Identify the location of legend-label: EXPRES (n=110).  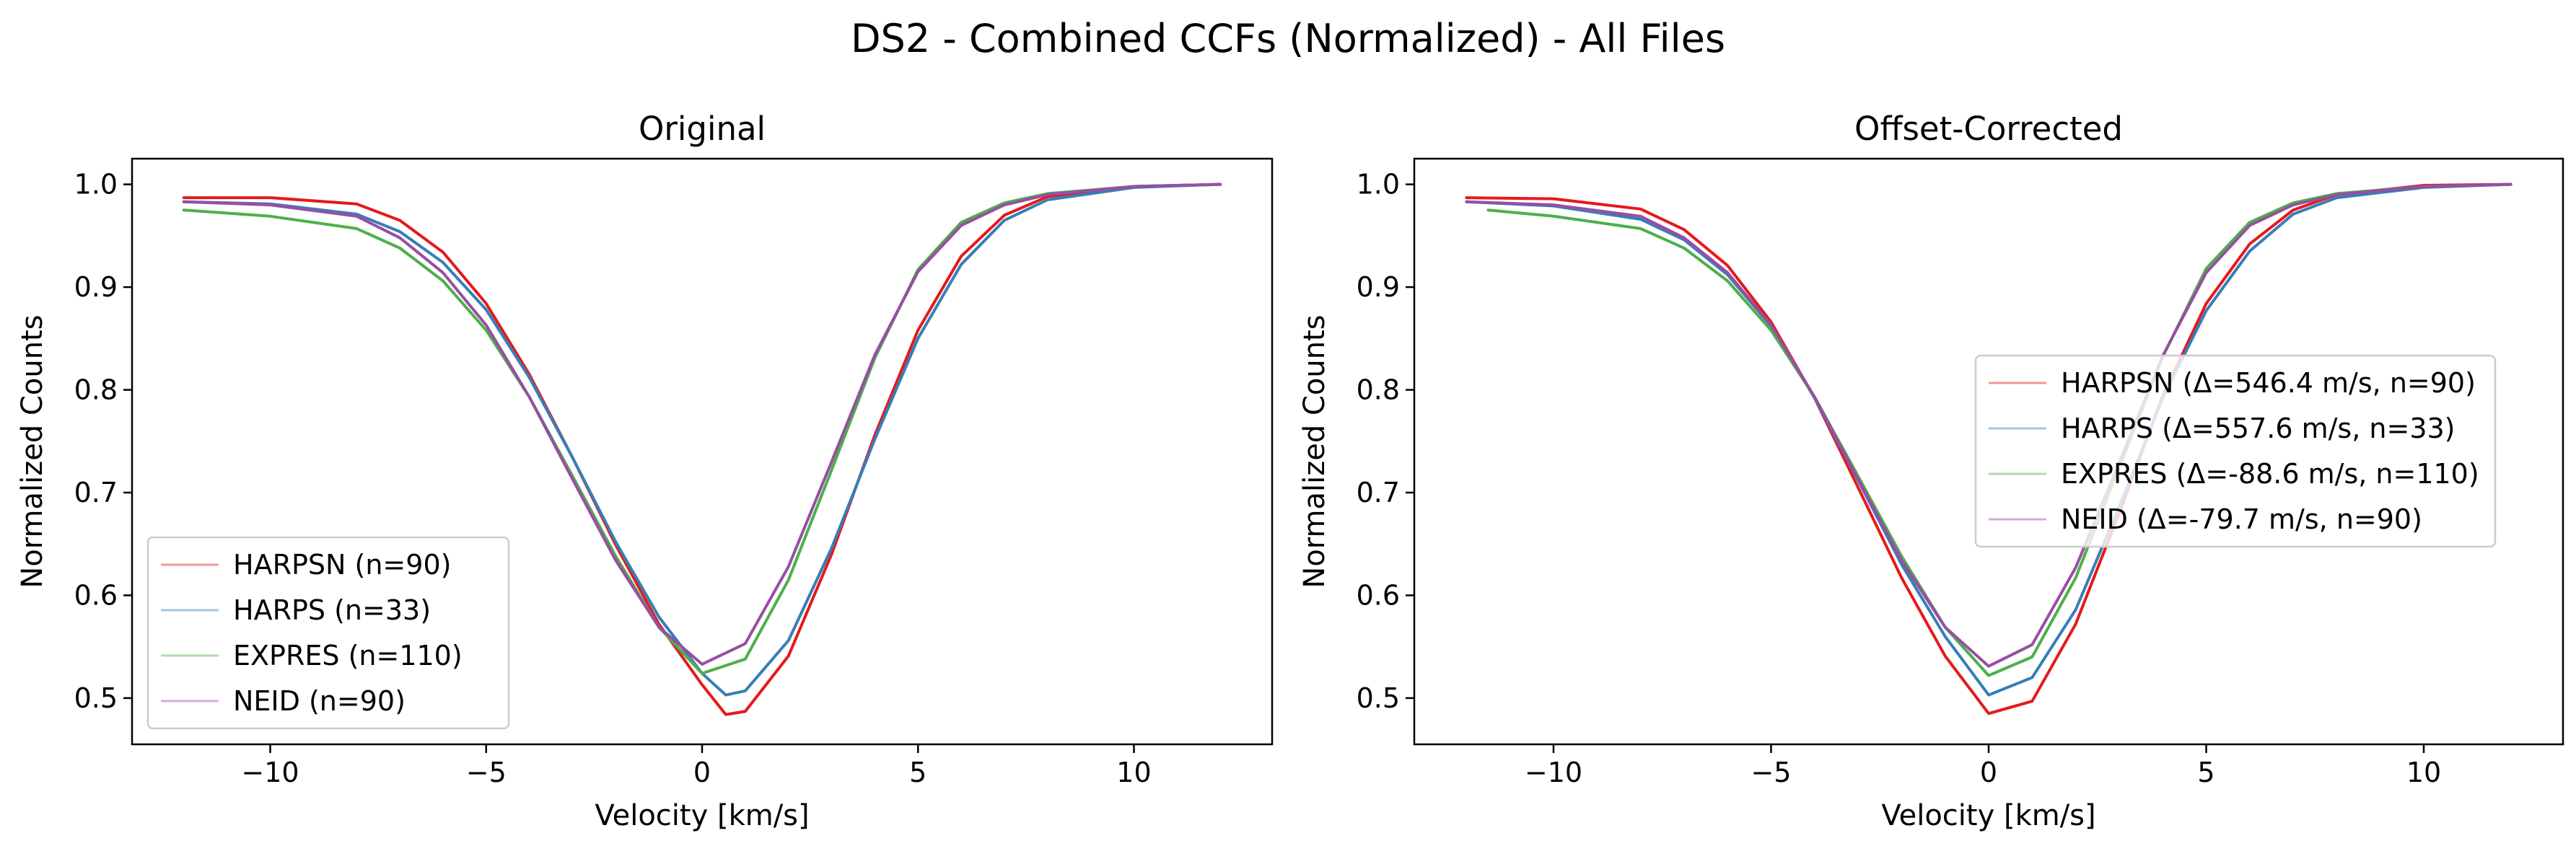
(348, 655).